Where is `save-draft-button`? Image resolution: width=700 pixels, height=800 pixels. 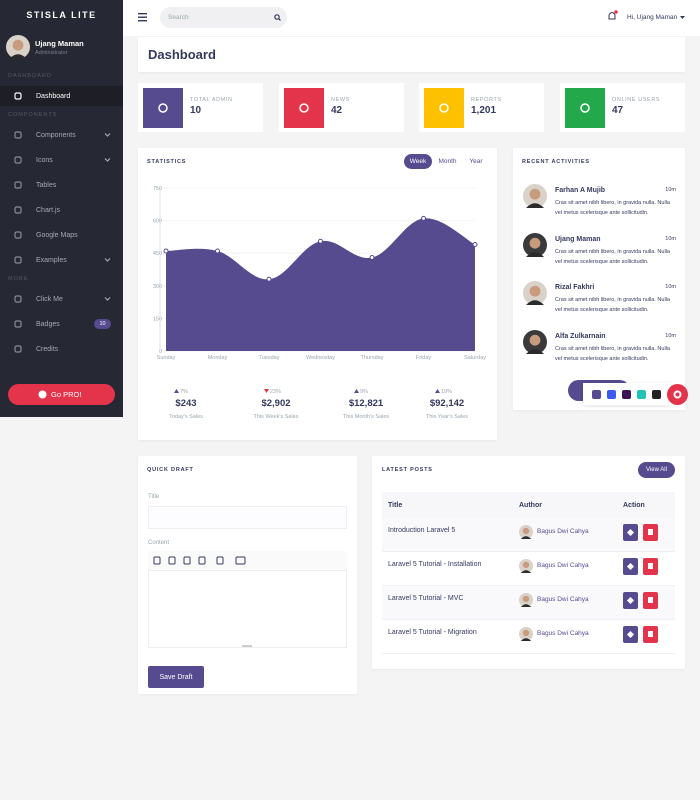
save-draft-button is located at coordinates (176, 677).